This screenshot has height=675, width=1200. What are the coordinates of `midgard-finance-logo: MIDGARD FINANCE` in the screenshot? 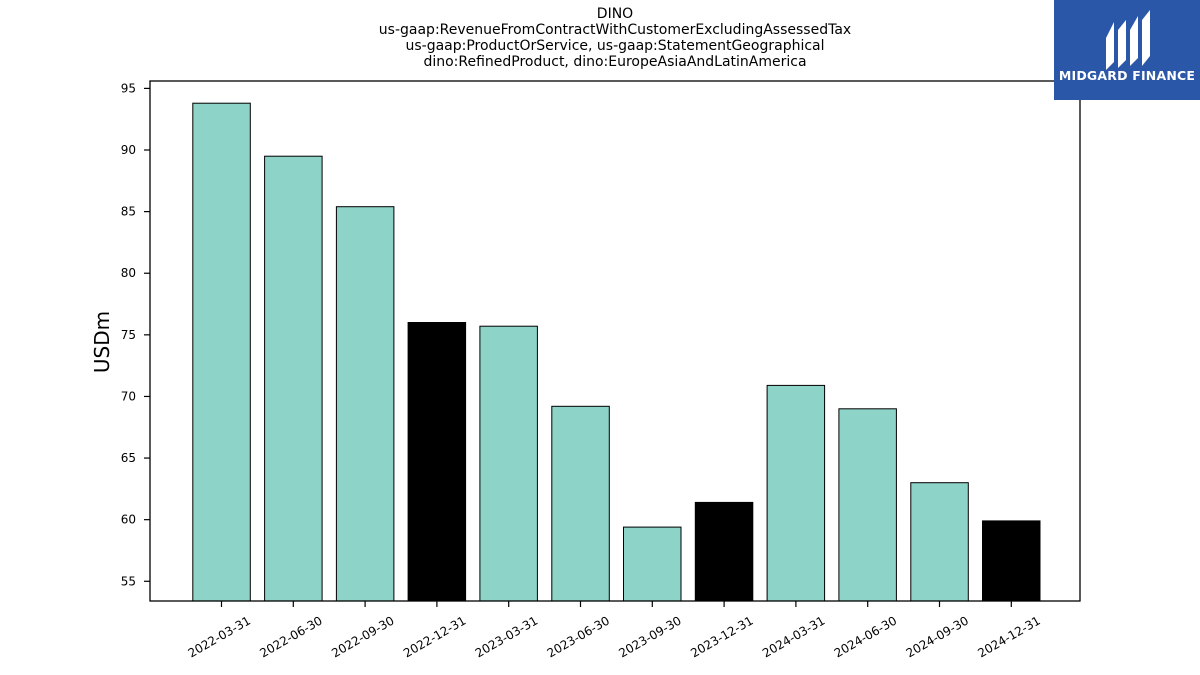 It's located at (1127, 50).